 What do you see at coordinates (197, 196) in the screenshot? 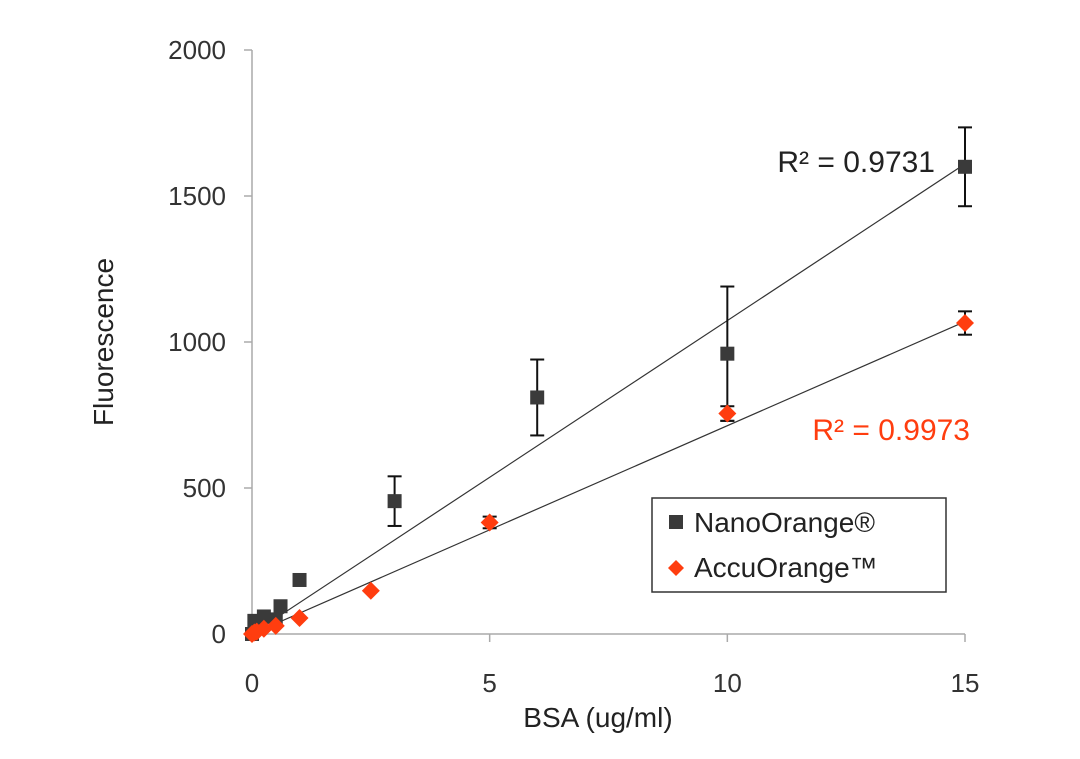
I see `y-tick-label: 1500` at bounding box center [197, 196].